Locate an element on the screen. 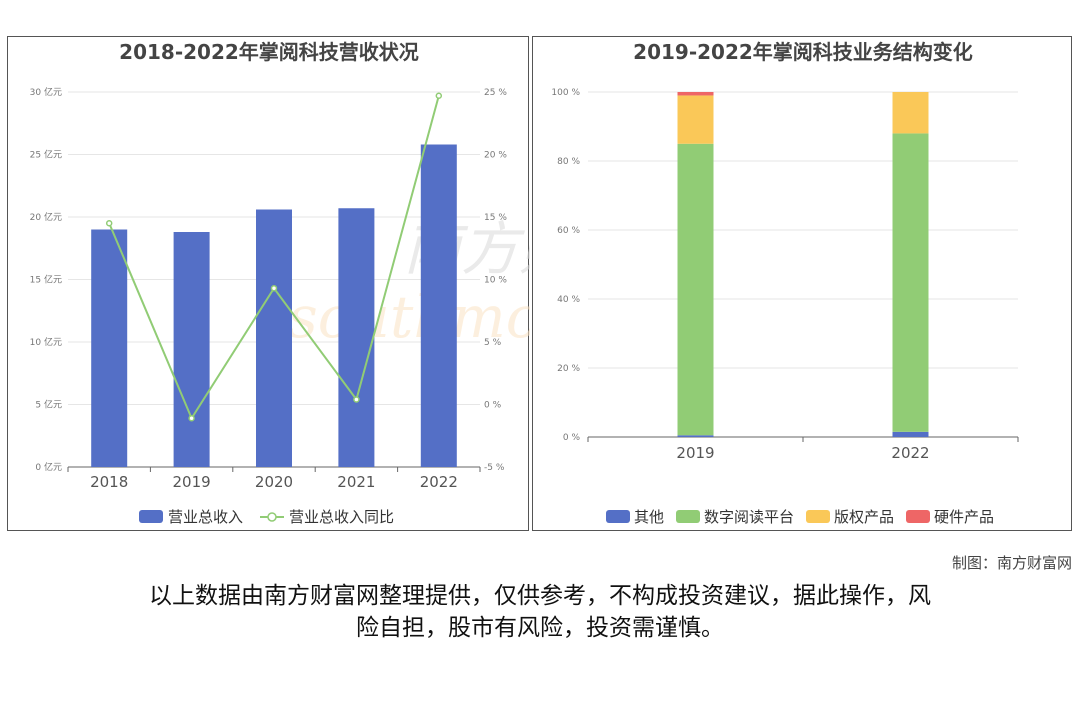 The height and width of the screenshot is (720, 1080). y-right-tick-label: 15 % is located at coordinates (495, 218).